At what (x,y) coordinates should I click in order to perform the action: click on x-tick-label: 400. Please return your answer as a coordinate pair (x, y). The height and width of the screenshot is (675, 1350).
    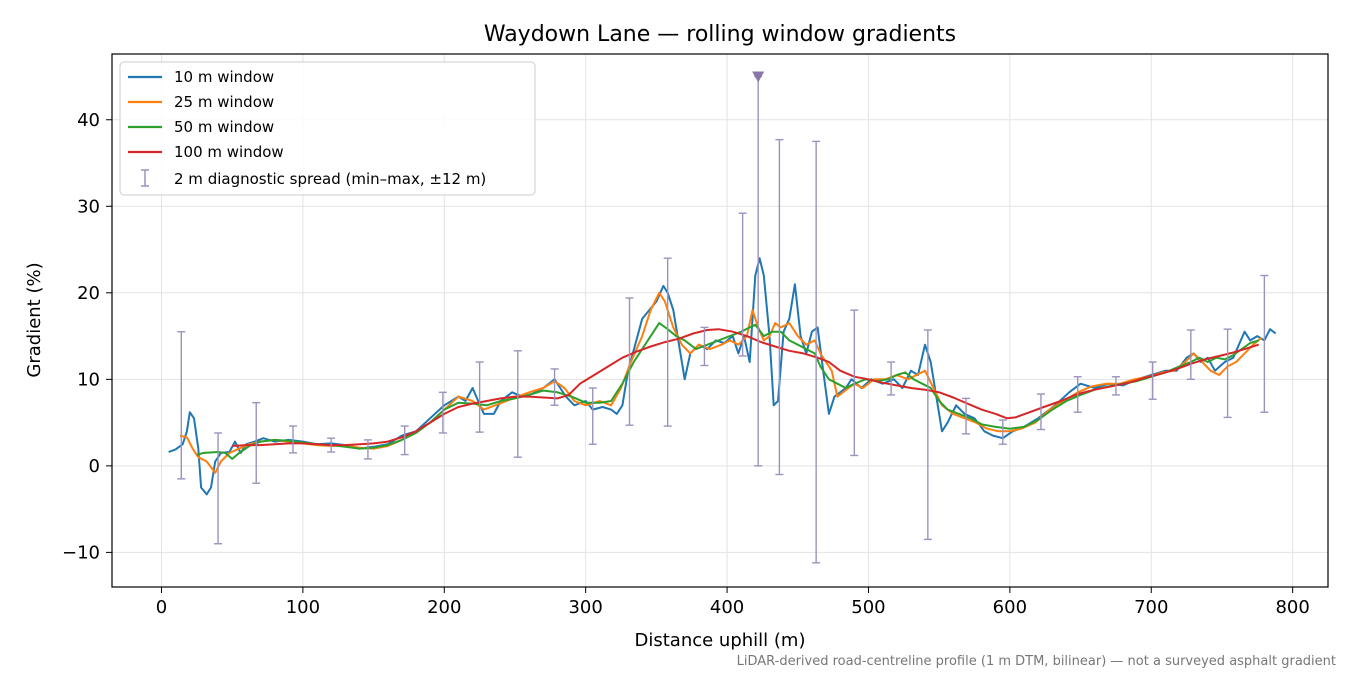
    Looking at the image, I should click on (727, 607).